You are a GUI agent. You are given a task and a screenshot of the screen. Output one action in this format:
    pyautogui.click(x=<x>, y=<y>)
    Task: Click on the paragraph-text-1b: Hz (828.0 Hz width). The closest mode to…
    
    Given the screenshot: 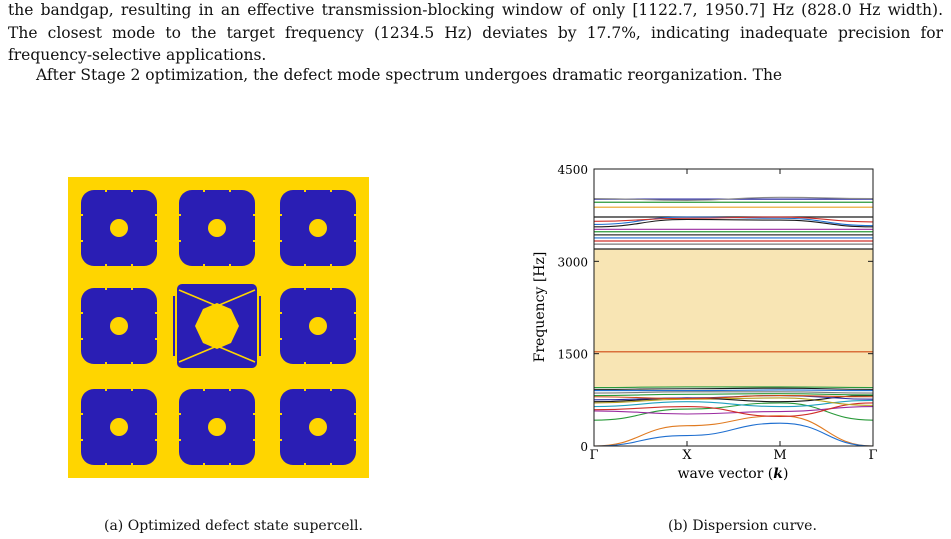 What is the action you would take?
    pyautogui.click(x=475, y=32)
    